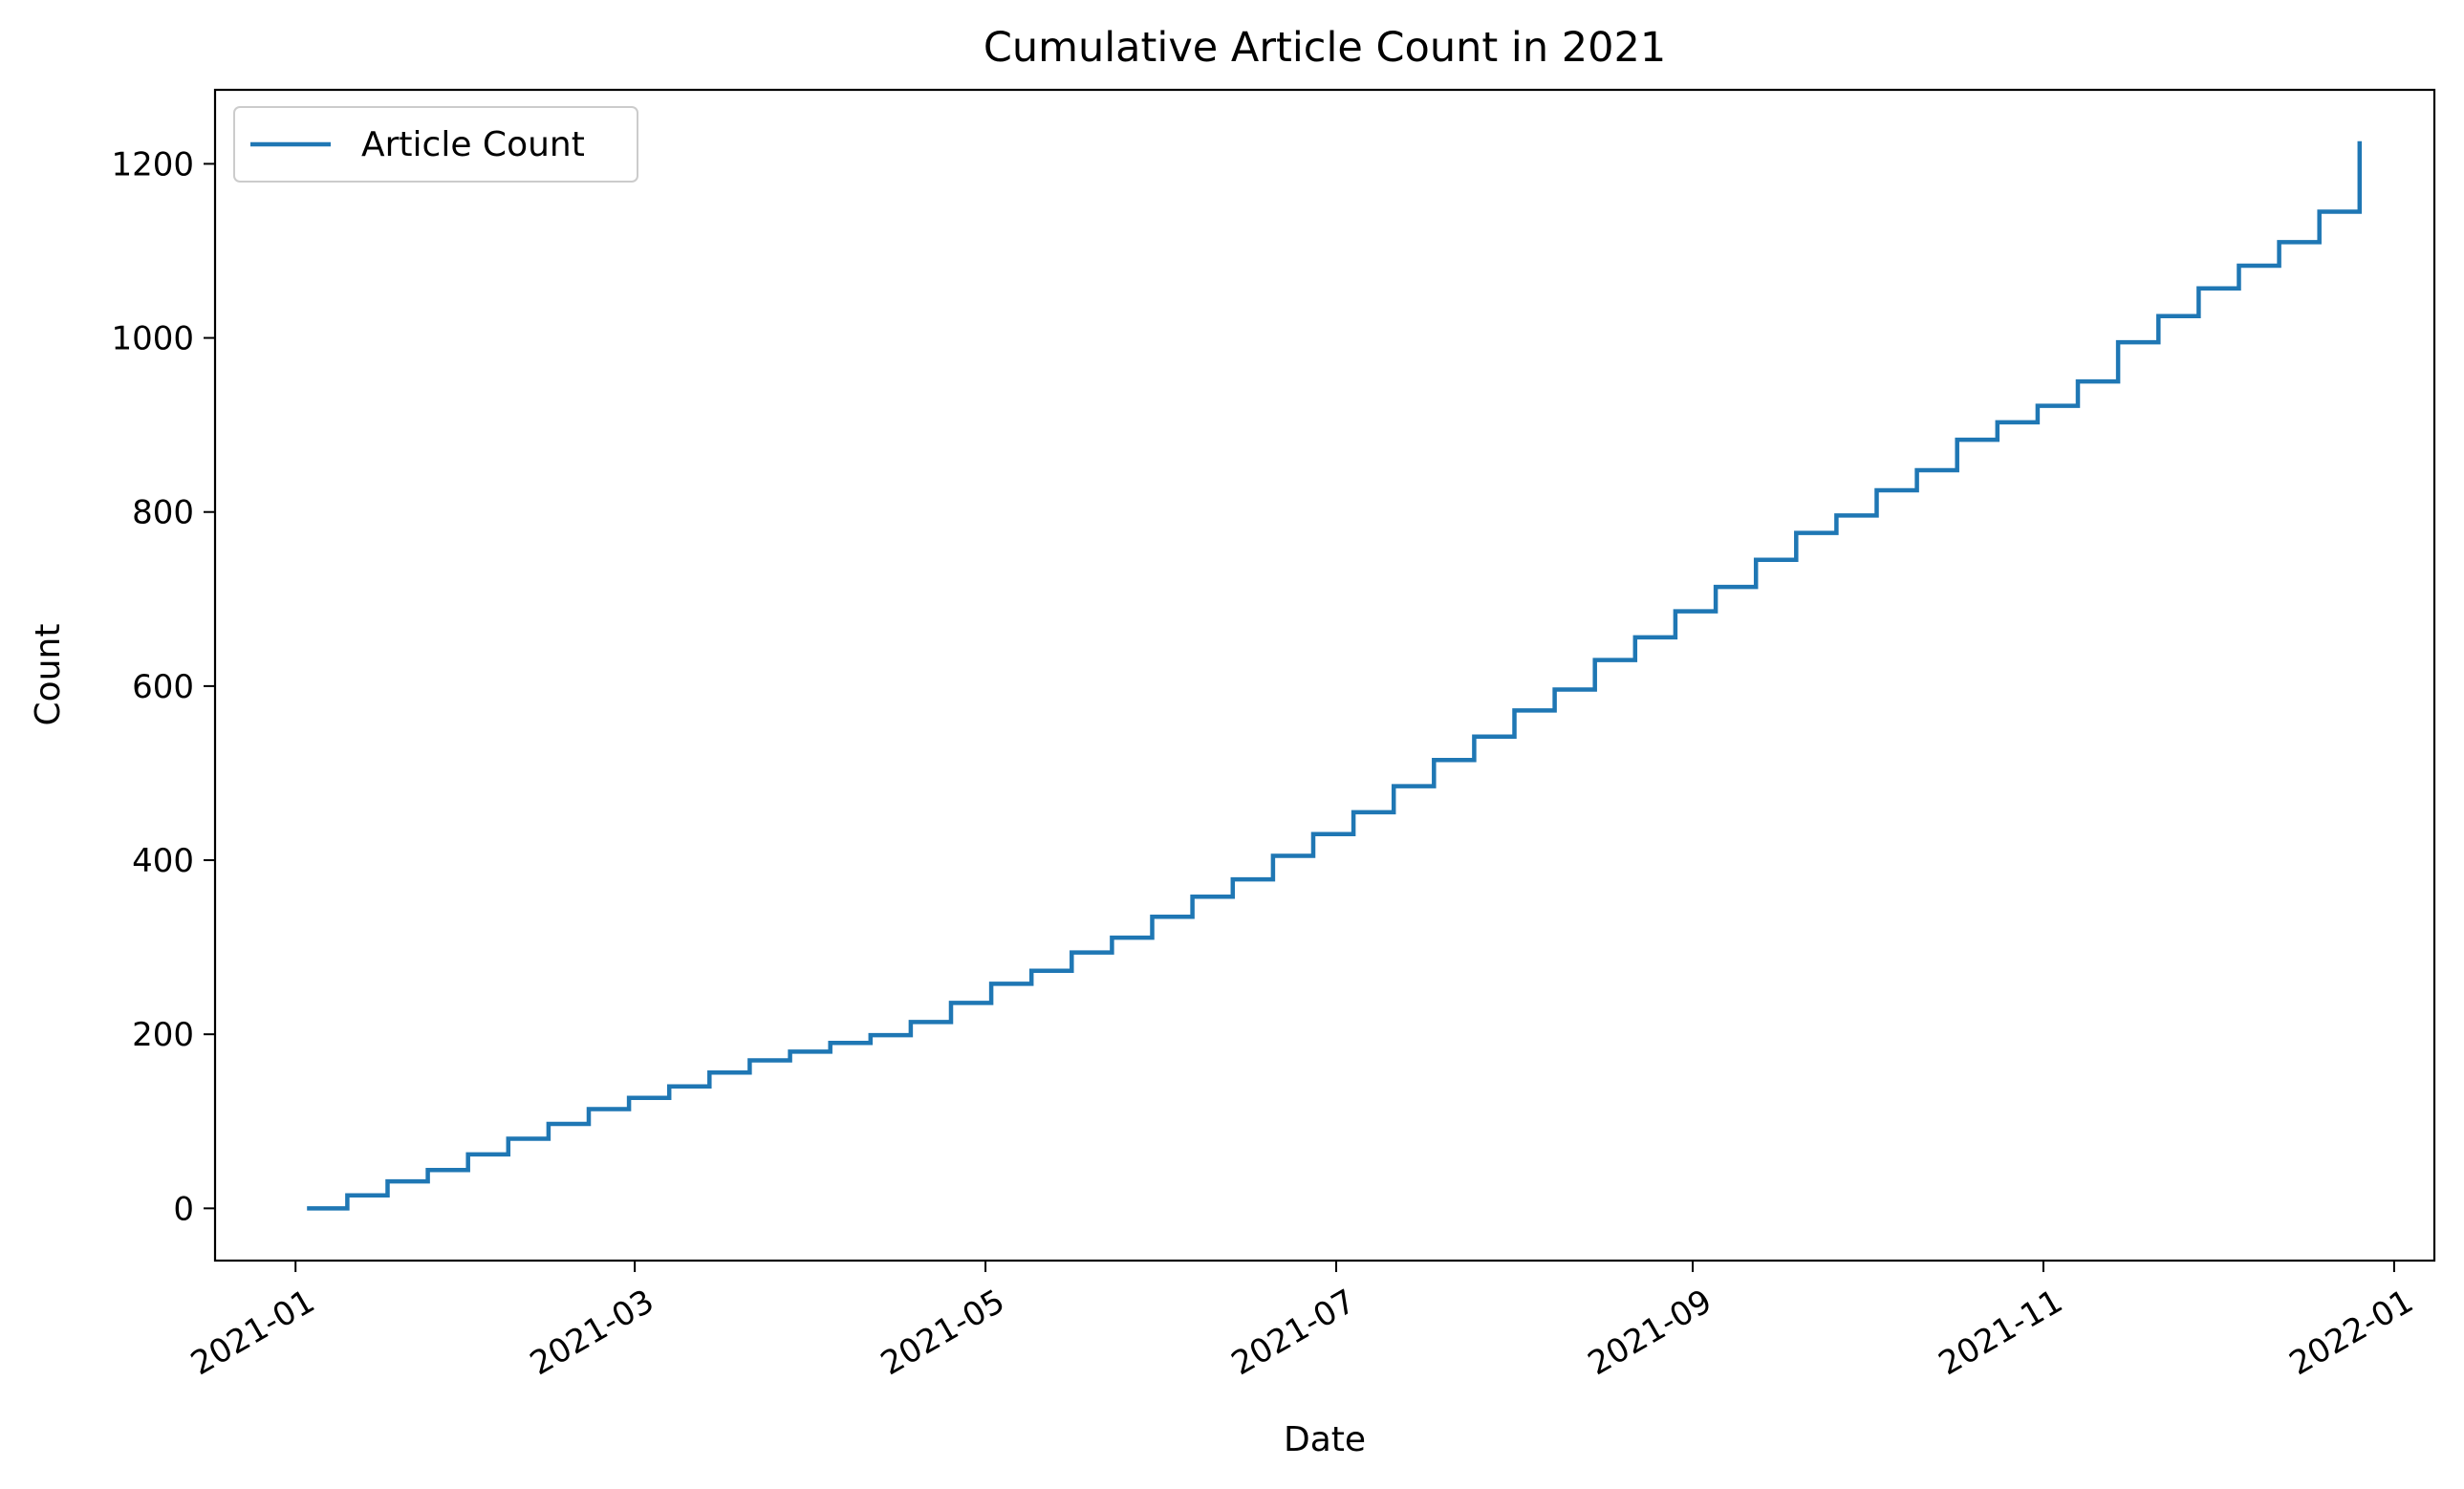  Describe the element at coordinates (163, 861) in the screenshot. I see `y-tick-label: 400` at that location.